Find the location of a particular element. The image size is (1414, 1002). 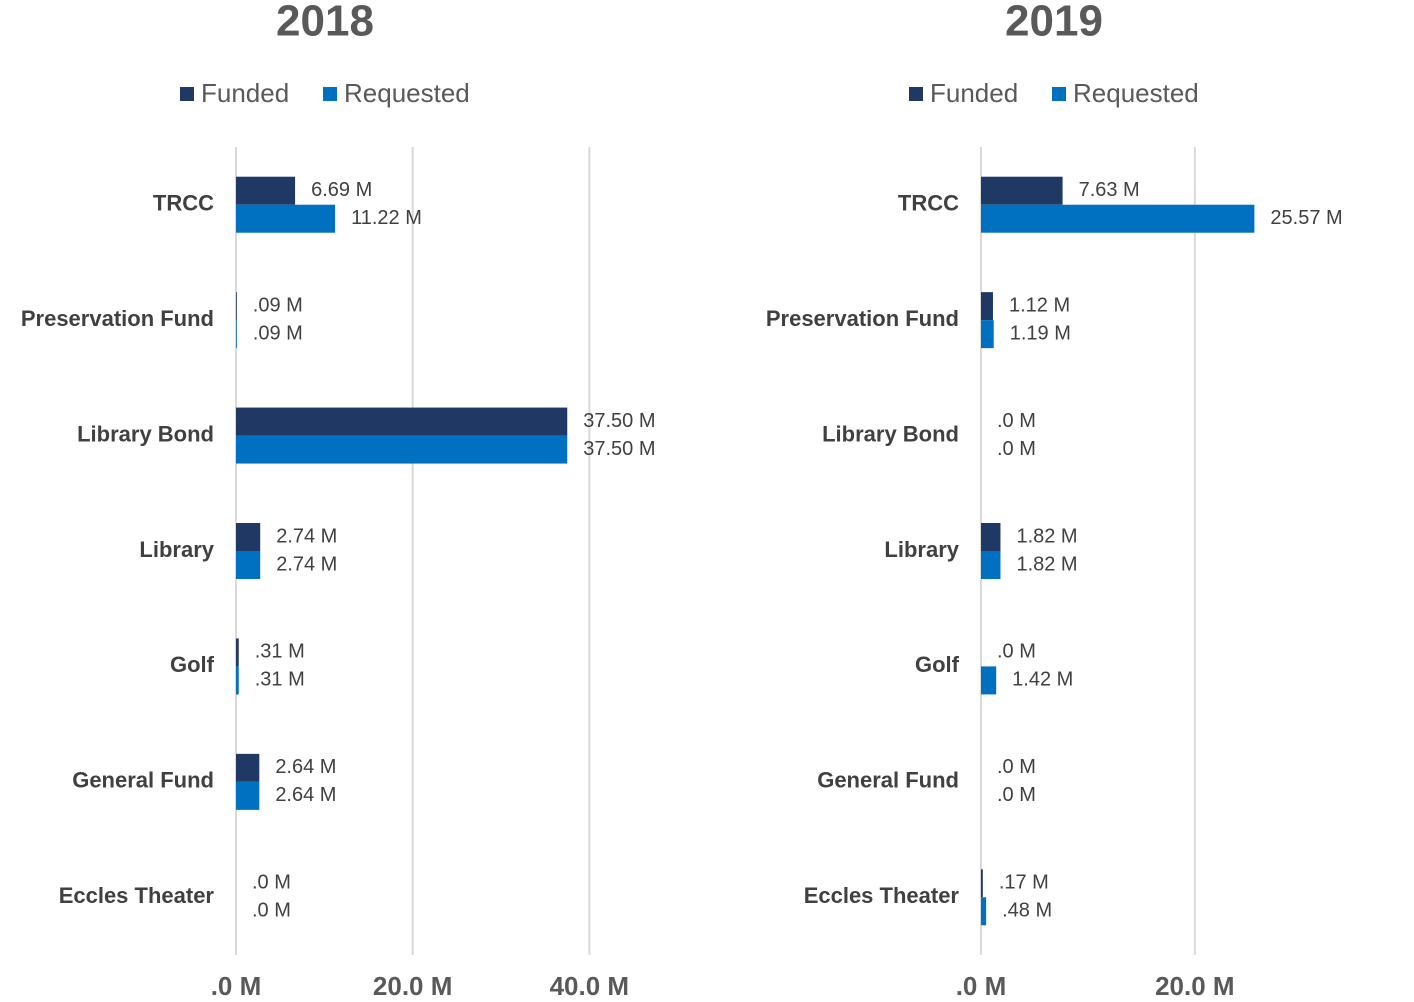

value-label: 7.63 M is located at coordinates (1109, 190).